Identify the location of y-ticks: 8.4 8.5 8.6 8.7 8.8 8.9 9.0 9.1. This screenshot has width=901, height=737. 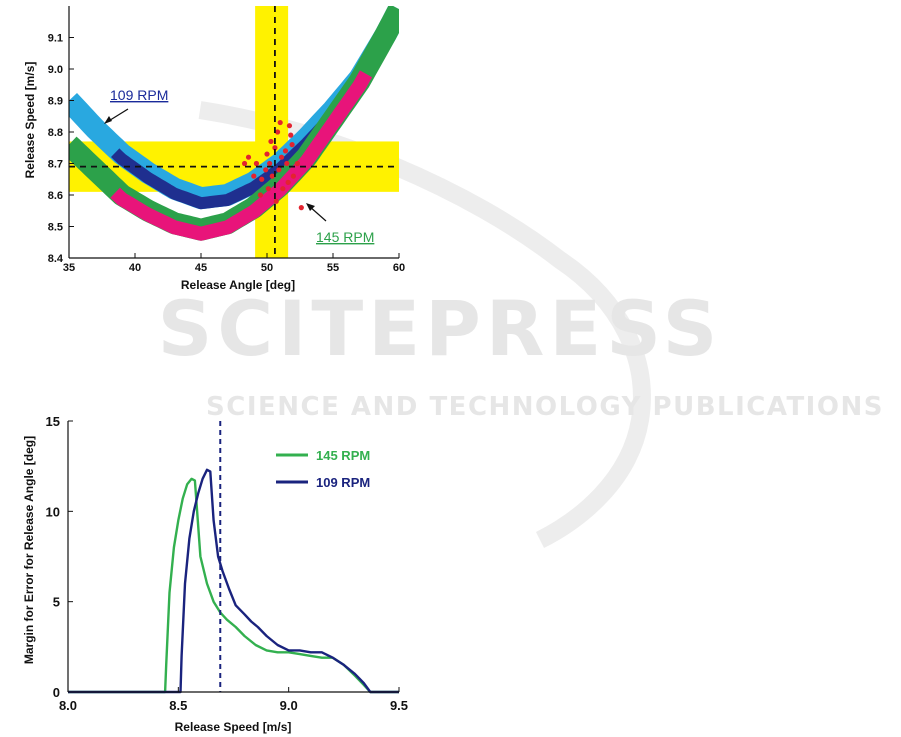
(61, 149).